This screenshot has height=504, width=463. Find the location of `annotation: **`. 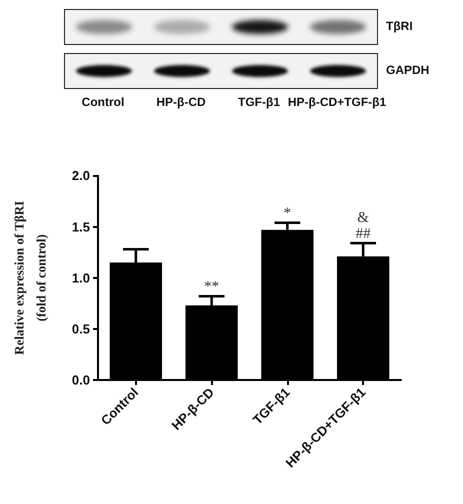

annotation: ** is located at coordinates (212, 287).